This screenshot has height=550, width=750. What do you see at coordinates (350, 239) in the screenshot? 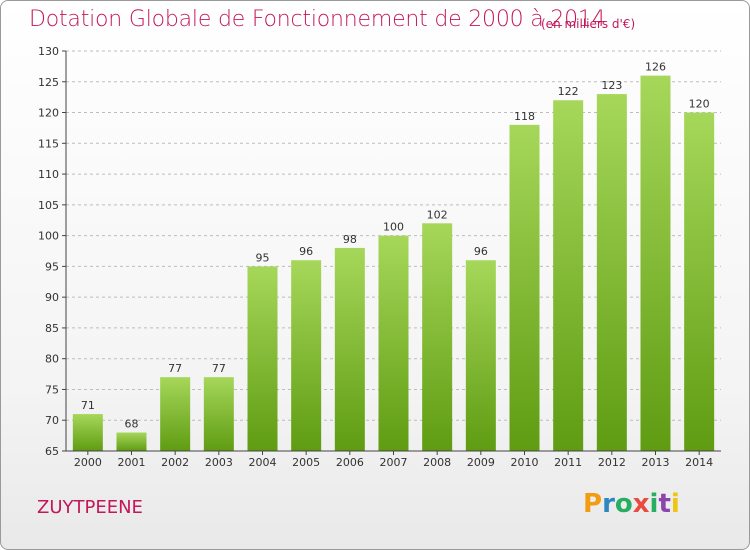
I see `data-label-2006: 98` at bounding box center [350, 239].